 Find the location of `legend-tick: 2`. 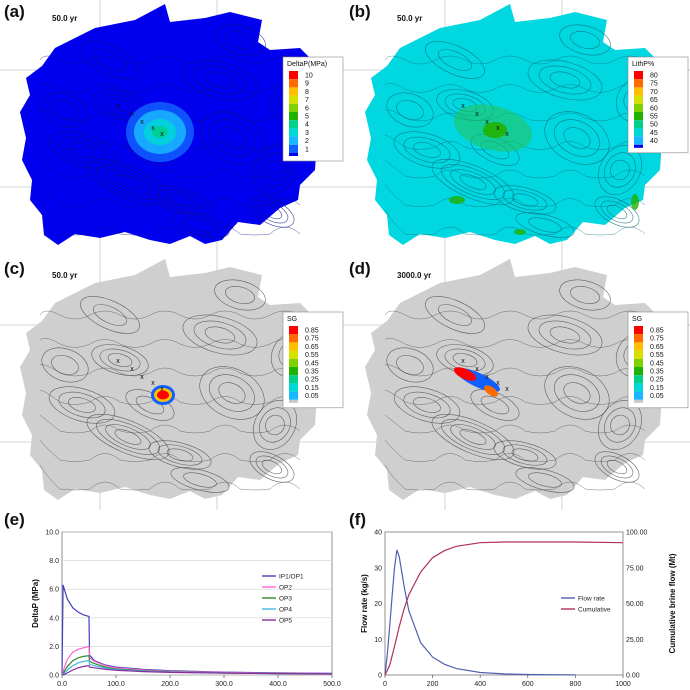

legend-tick: 2 is located at coordinates (307, 141).